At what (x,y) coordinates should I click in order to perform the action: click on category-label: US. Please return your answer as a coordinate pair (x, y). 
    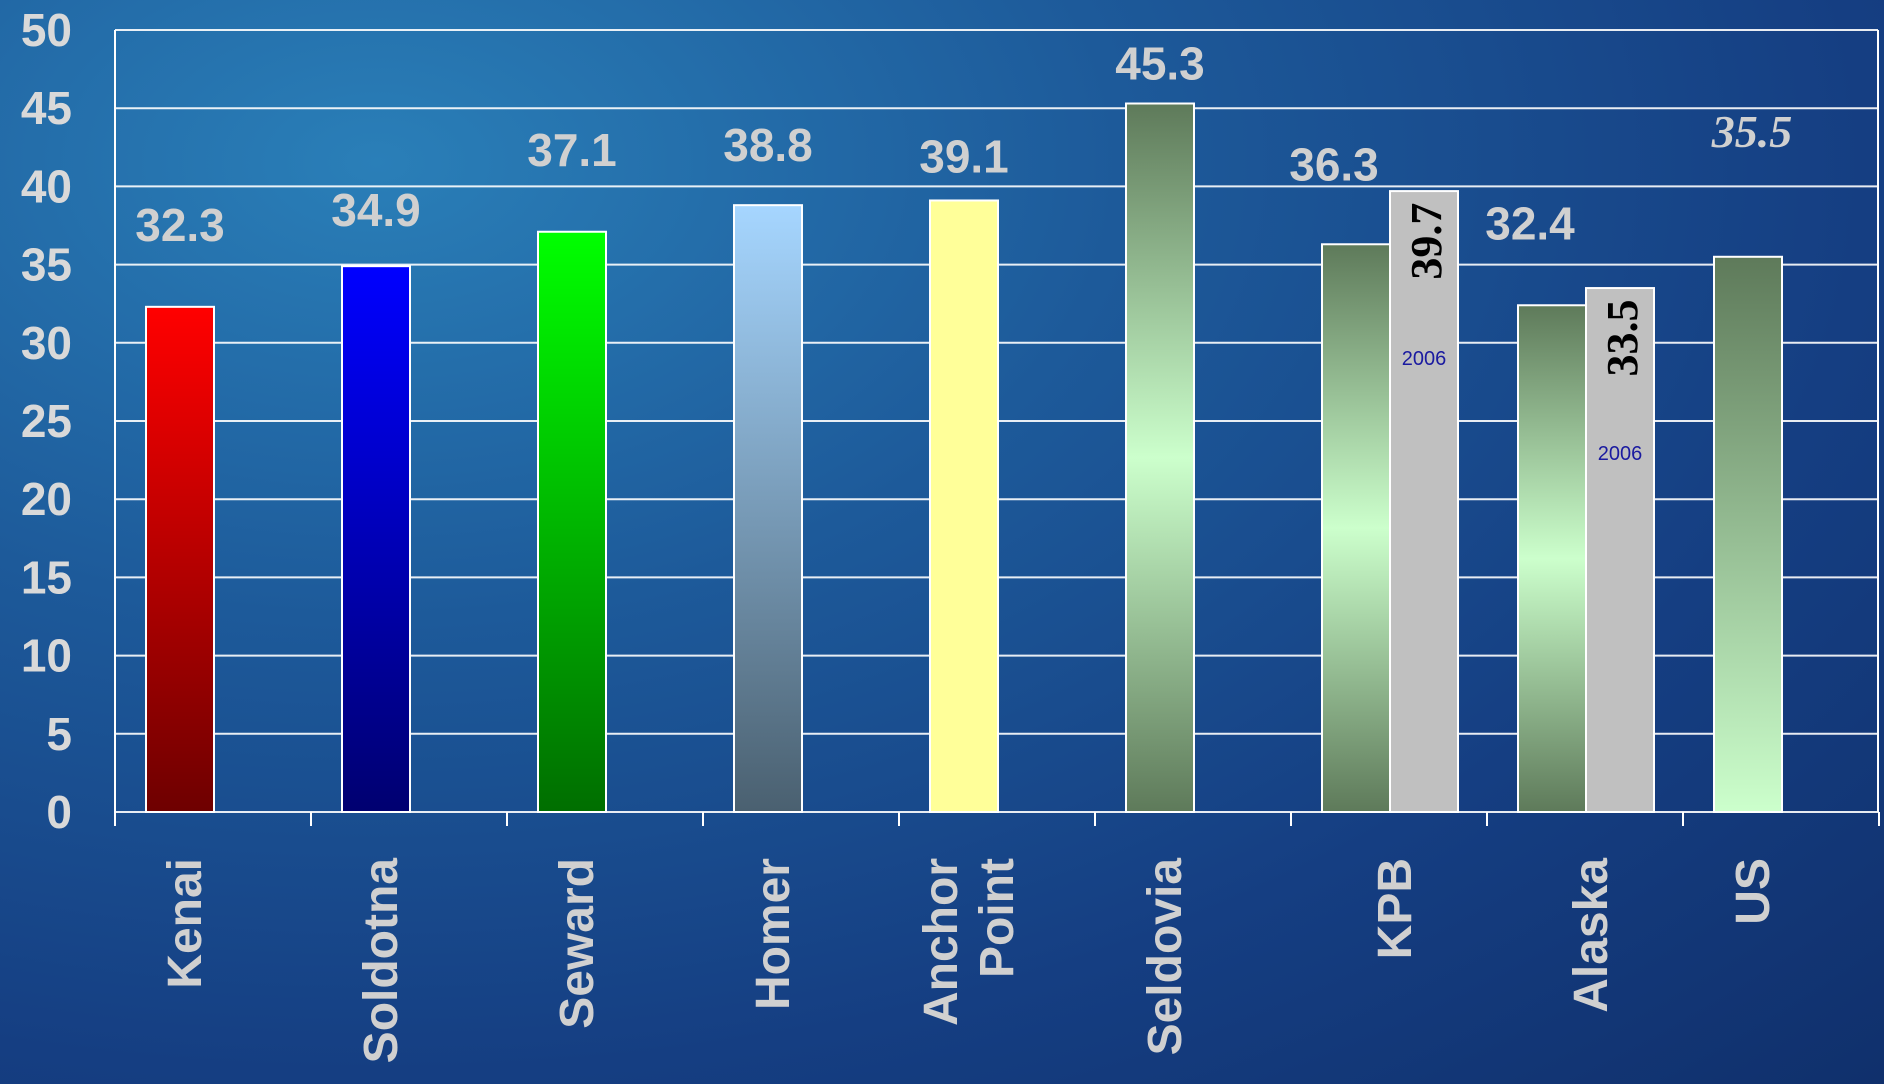
    Looking at the image, I should click on (1753, 891).